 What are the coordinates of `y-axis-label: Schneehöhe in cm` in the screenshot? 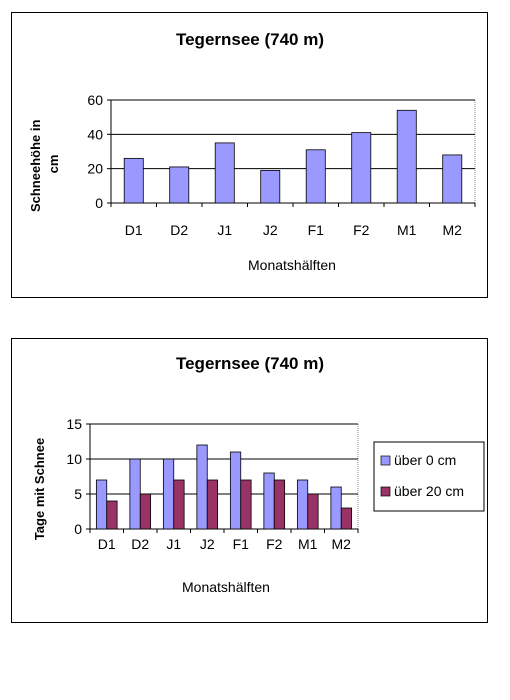 It's located at (44, 164).